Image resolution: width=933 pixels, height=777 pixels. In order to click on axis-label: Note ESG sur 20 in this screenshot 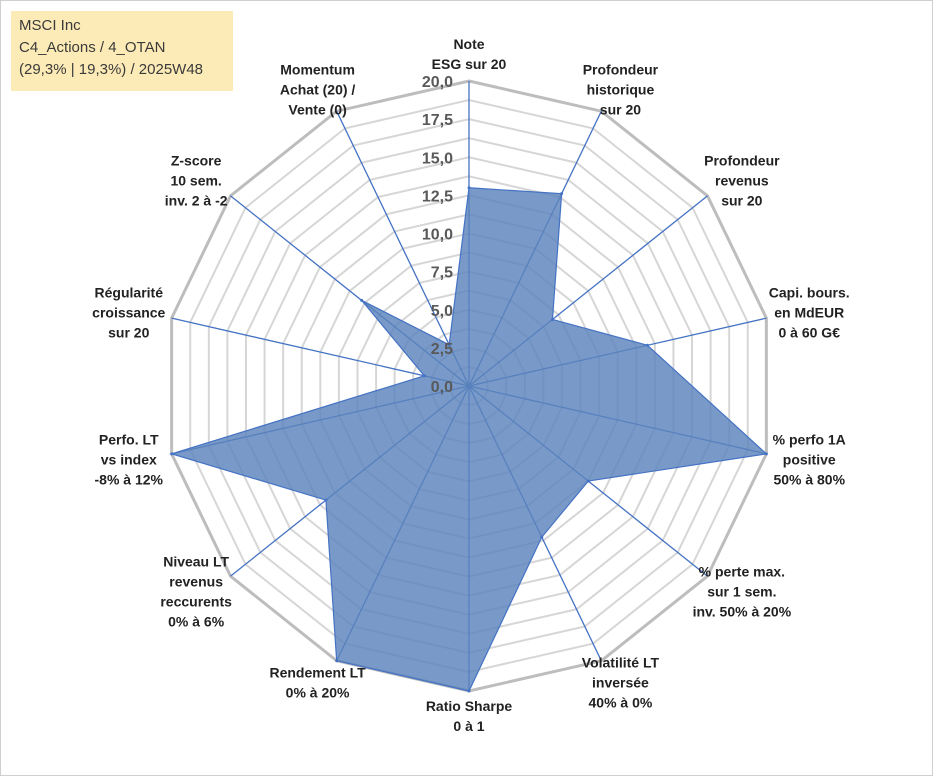, I will do `click(469, 54)`.